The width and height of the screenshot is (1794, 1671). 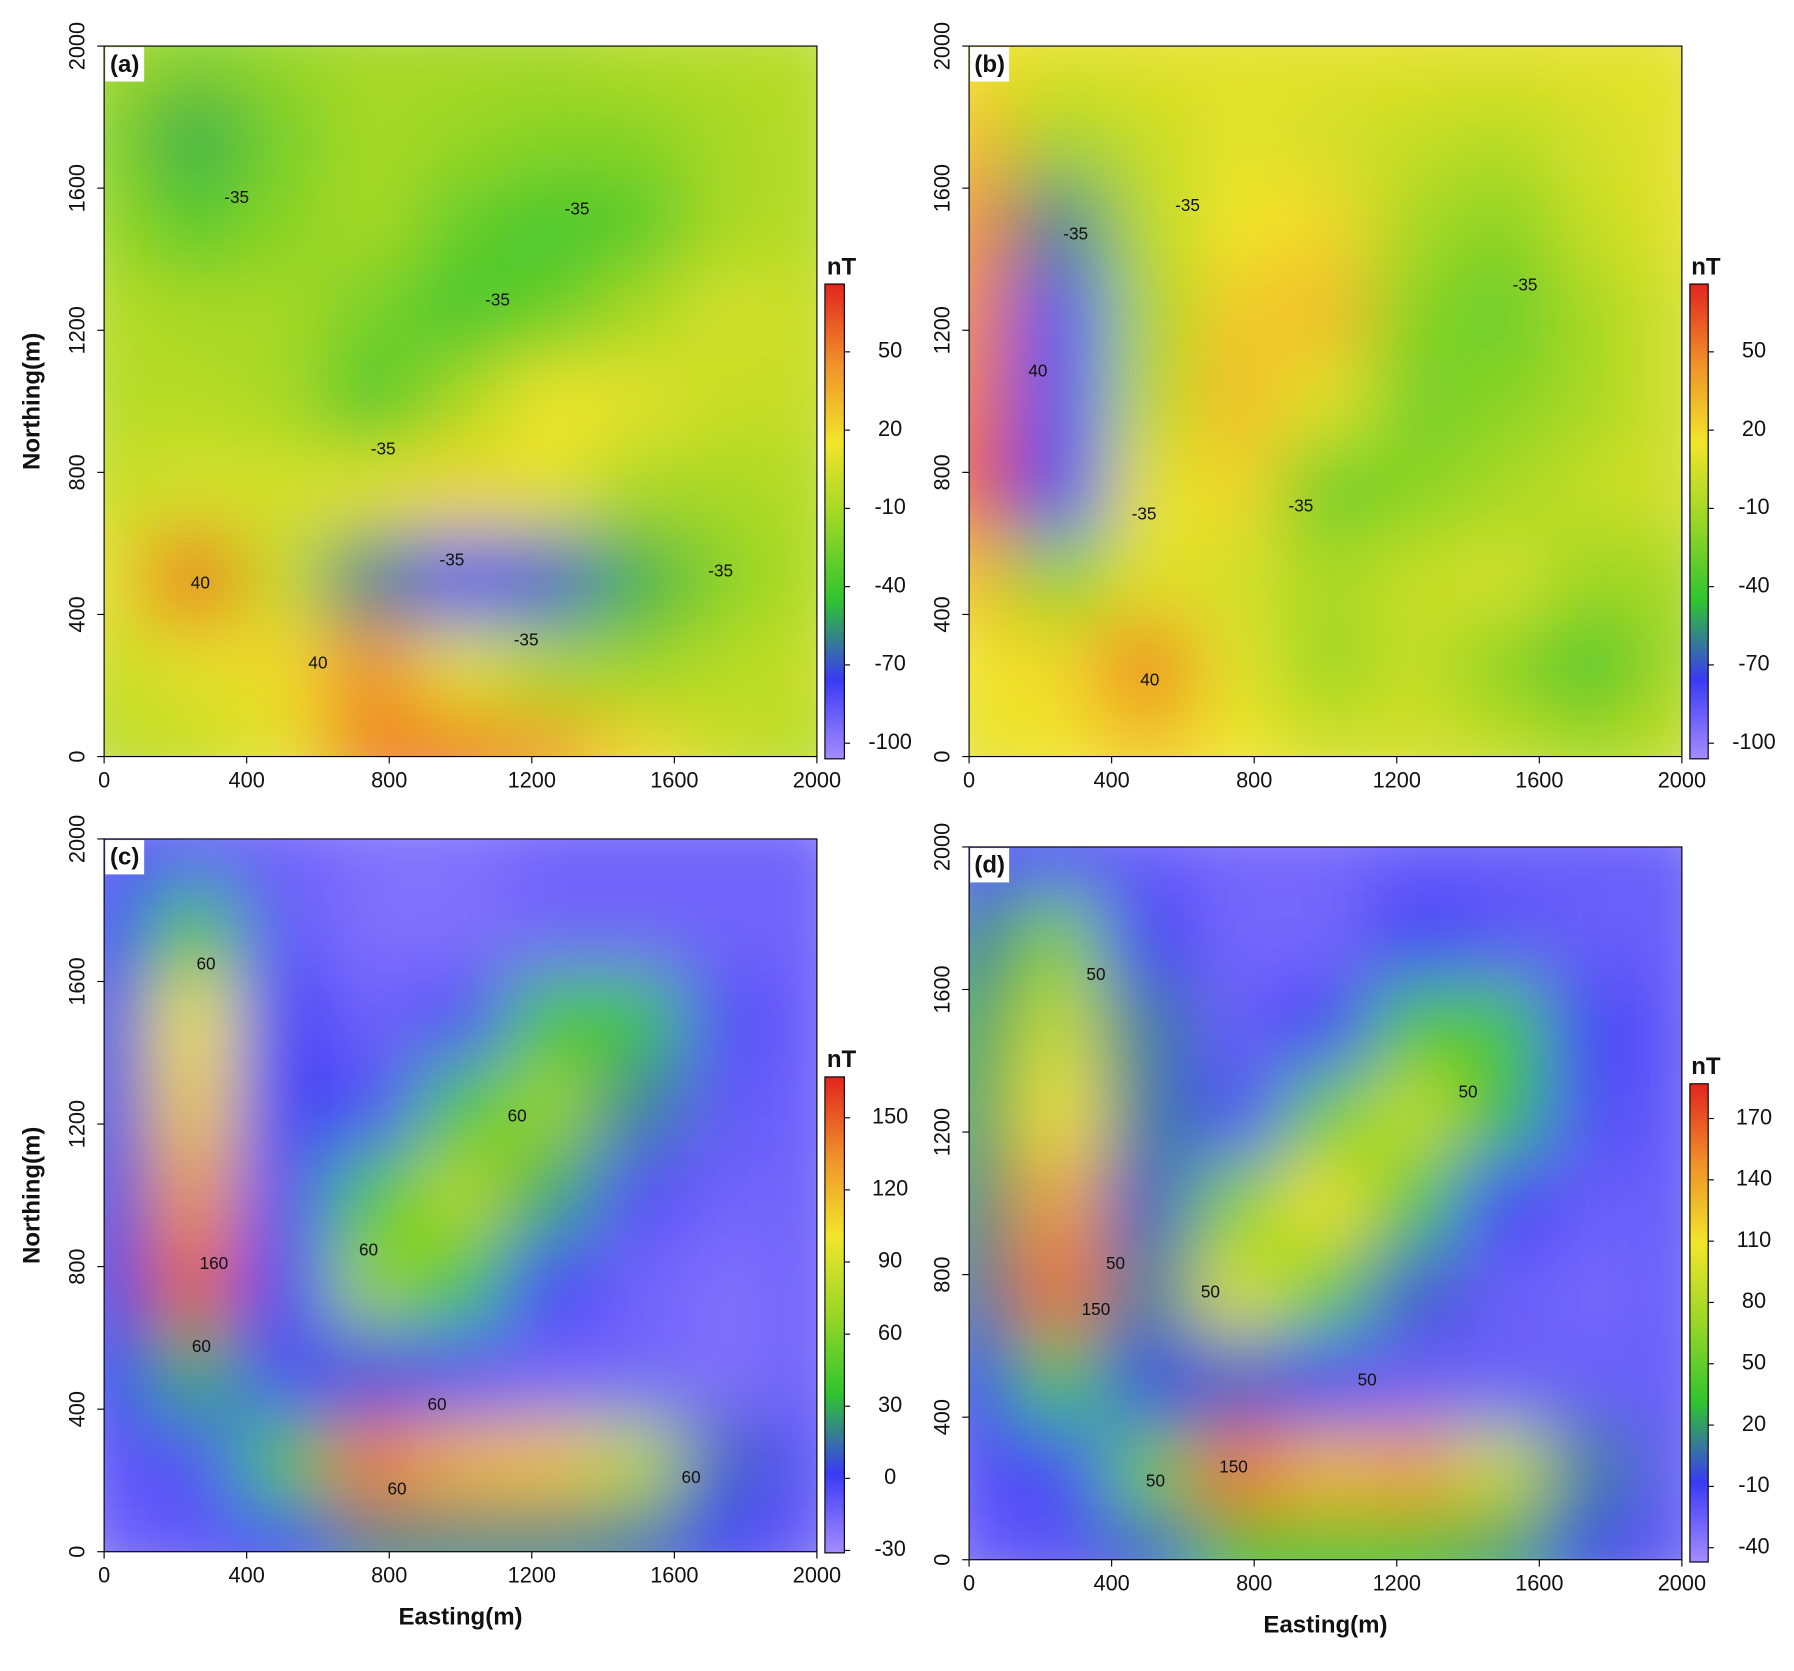 What do you see at coordinates (1096, 1309) in the screenshot?
I see `contour-label: 150` at bounding box center [1096, 1309].